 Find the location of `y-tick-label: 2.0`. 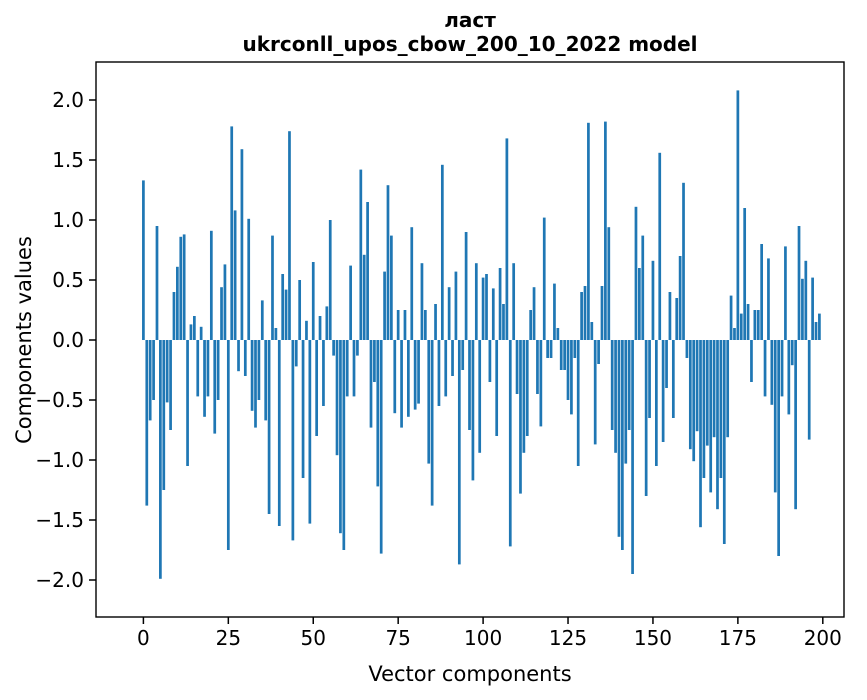

y-tick-label: 2.0 is located at coordinates (68, 100).